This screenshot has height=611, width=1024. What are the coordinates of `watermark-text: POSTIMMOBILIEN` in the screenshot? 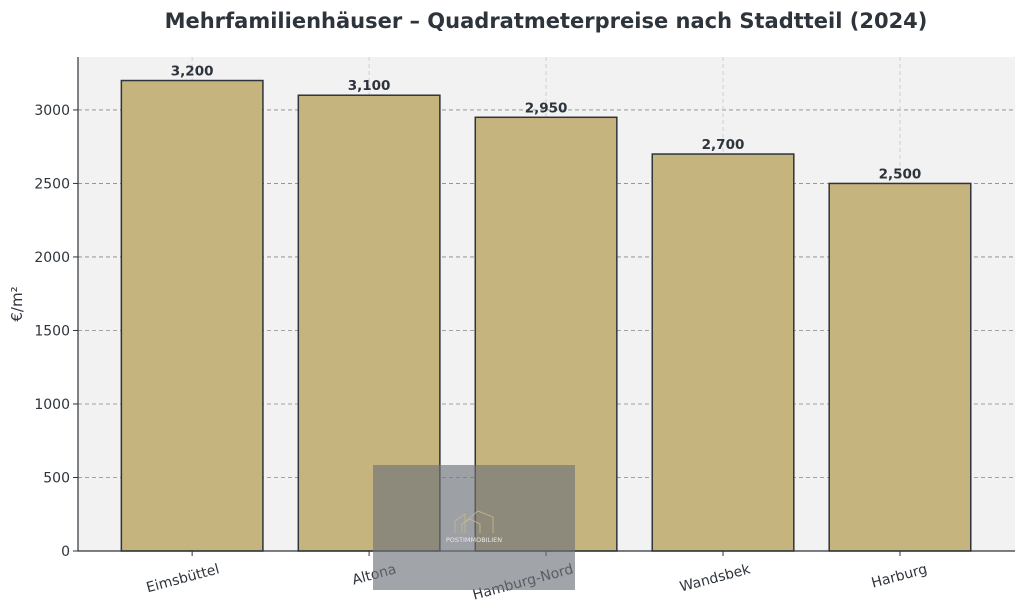 It's located at (474, 540).